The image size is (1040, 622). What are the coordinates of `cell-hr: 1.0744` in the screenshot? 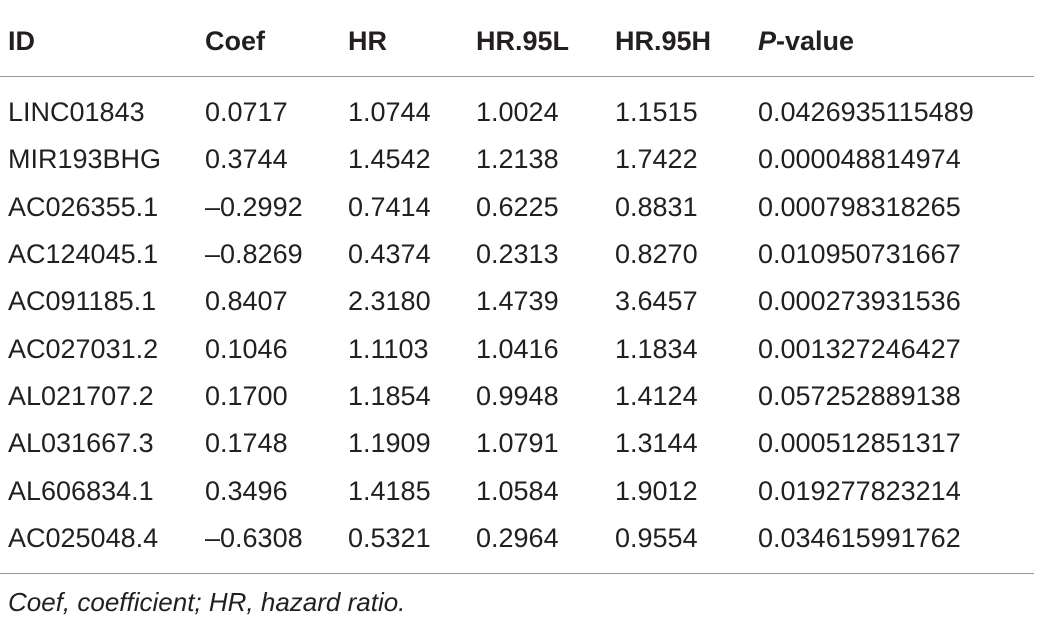 It's located at (389, 112).